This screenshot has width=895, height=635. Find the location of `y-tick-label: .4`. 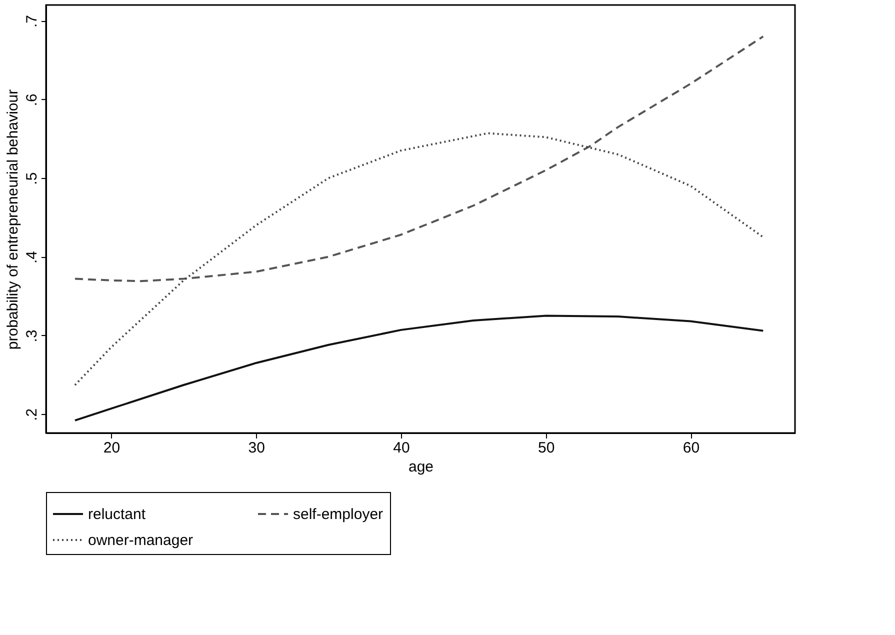

y-tick-label: .4 is located at coordinates (32, 257).